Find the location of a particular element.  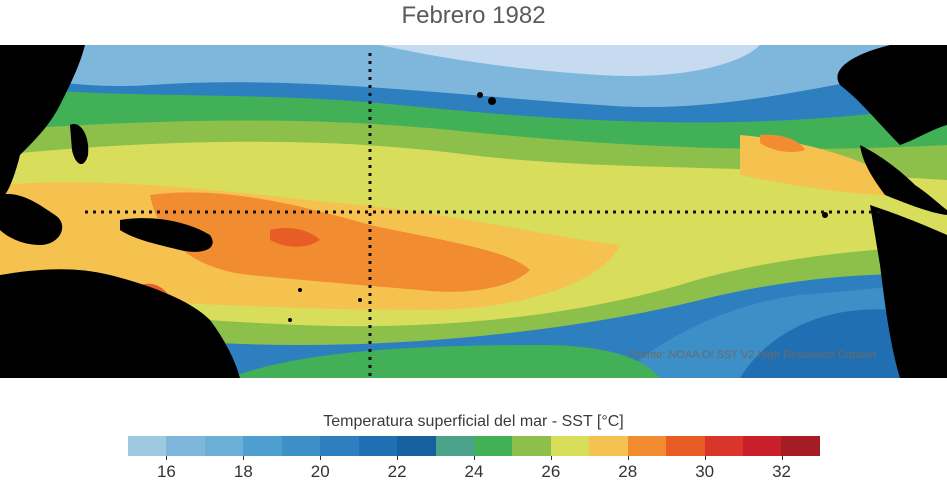

asia-landmass is located at coordinates (42, 122).